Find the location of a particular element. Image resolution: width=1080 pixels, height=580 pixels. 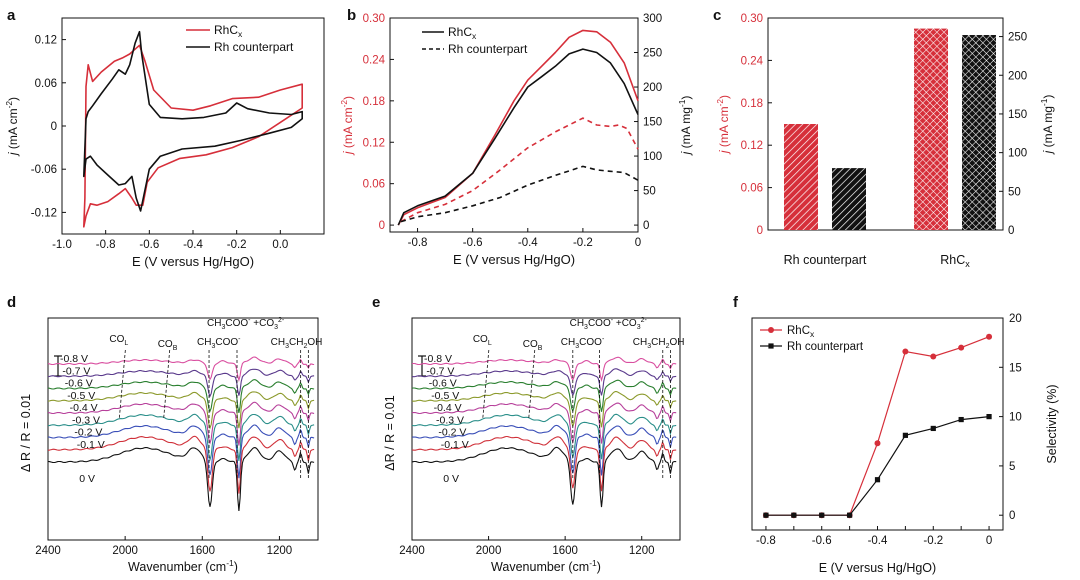

panel-c-ytick-right-label: 150 is located at coordinates (1017, 115).